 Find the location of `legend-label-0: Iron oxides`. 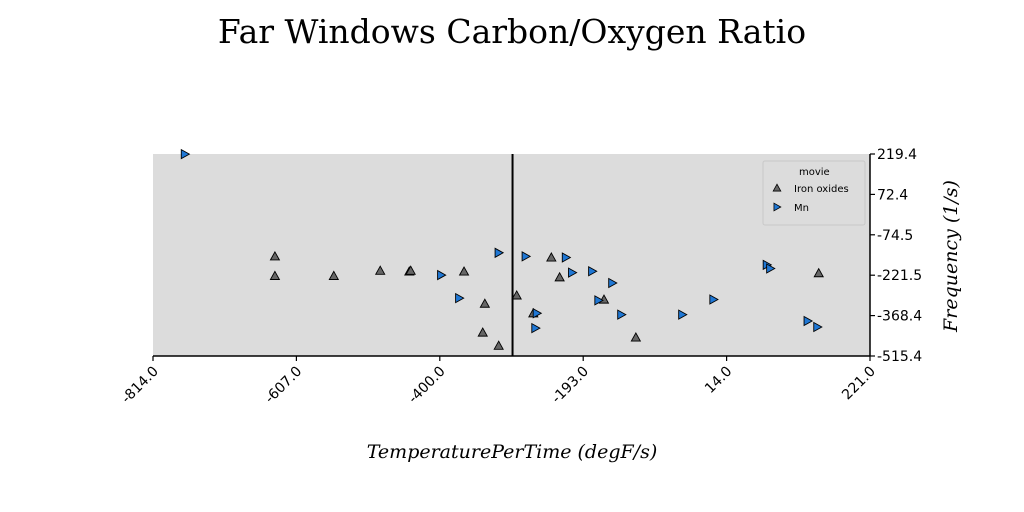

legend-label-0: Iron oxides is located at coordinates (821, 189).